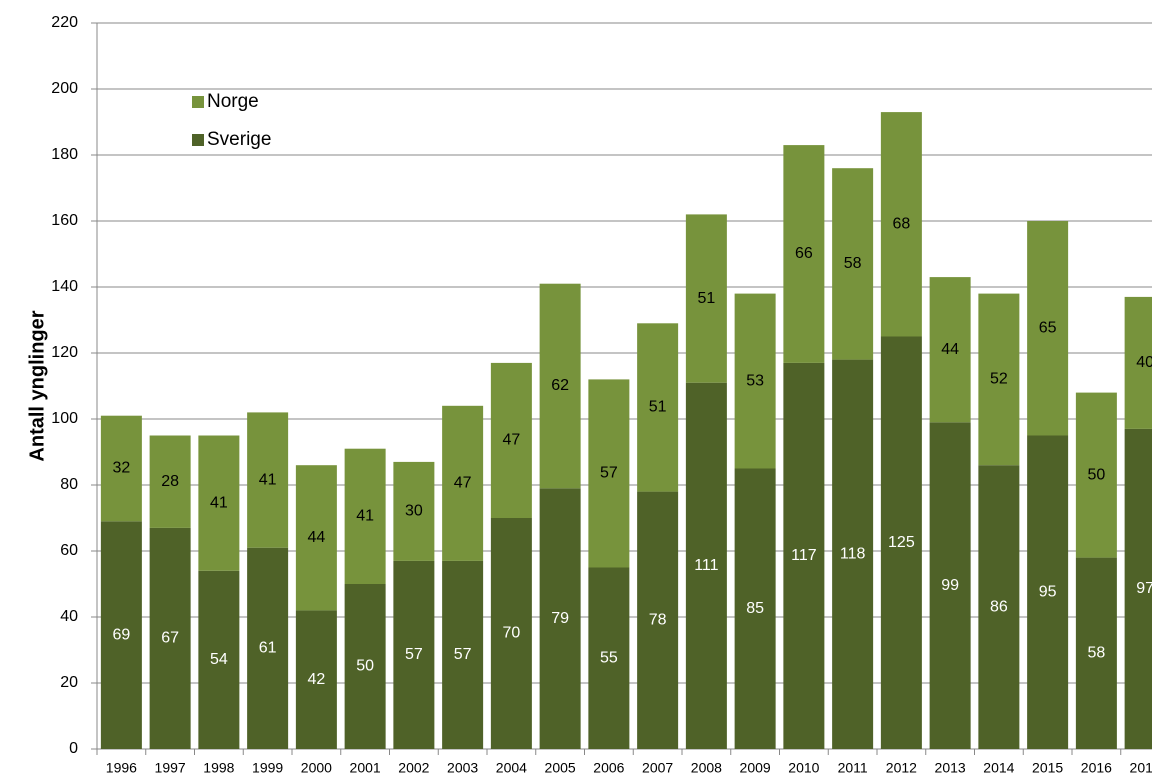 This screenshot has height=779, width=1152. Describe the element at coordinates (803, 768) in the screenshot. I see `x-tick-label: 2010` at that location.